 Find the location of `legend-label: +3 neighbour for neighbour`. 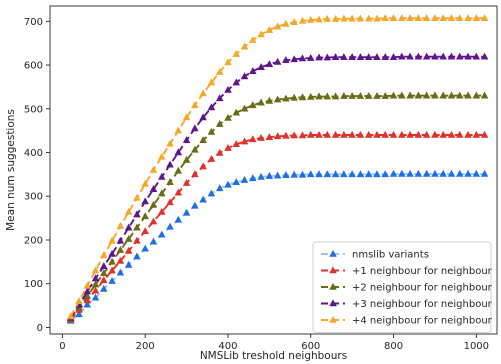

legend-label: +3 neighbour for neighbour is located at coordinates (422, 304).